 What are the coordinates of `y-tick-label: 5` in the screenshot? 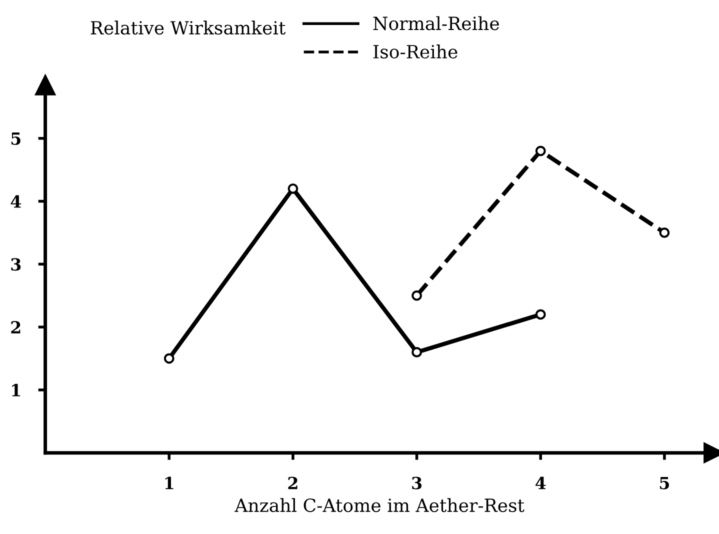 It's located at (15, 138).